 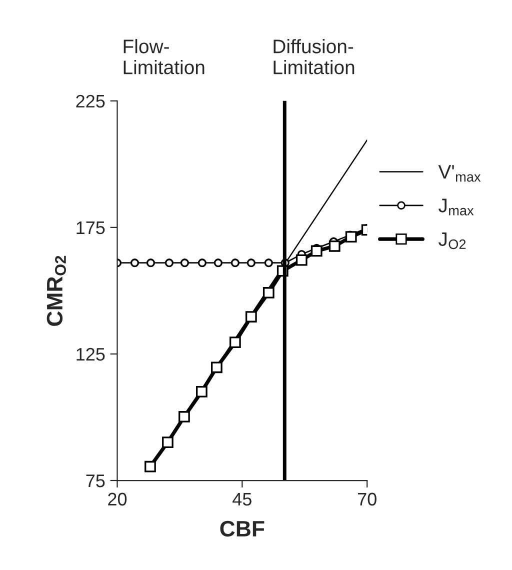 I want to click on x-tick-label: 70, so click(x=367, y=499).